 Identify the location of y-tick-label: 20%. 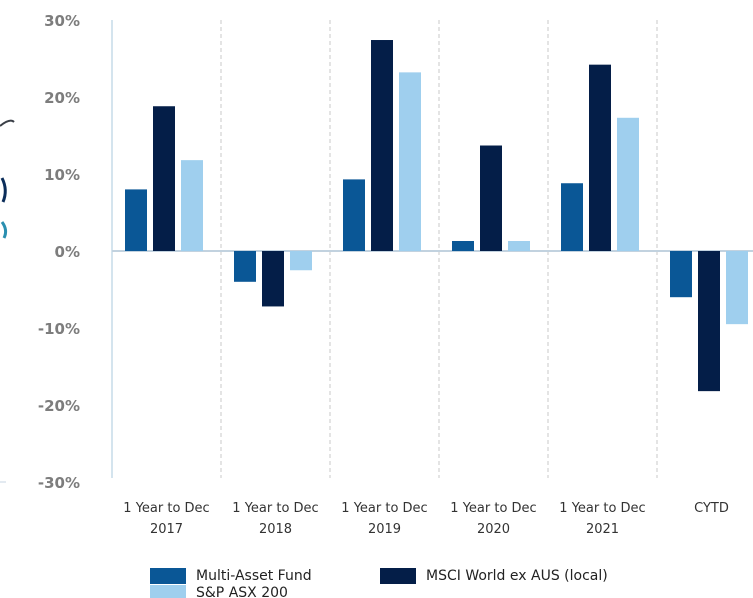
(62, 98).